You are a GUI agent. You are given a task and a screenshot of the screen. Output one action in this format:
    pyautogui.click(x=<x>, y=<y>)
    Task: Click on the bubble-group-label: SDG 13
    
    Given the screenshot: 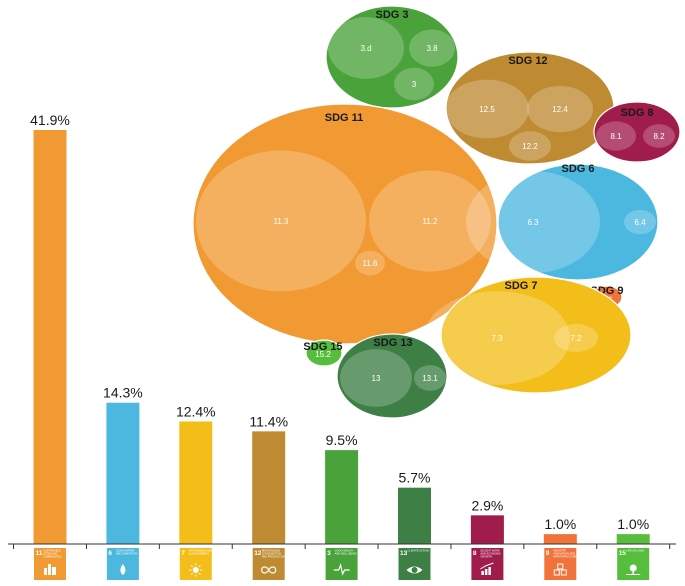 What is the action you would take?
    pyautogui.click(x=392, y=343)
    